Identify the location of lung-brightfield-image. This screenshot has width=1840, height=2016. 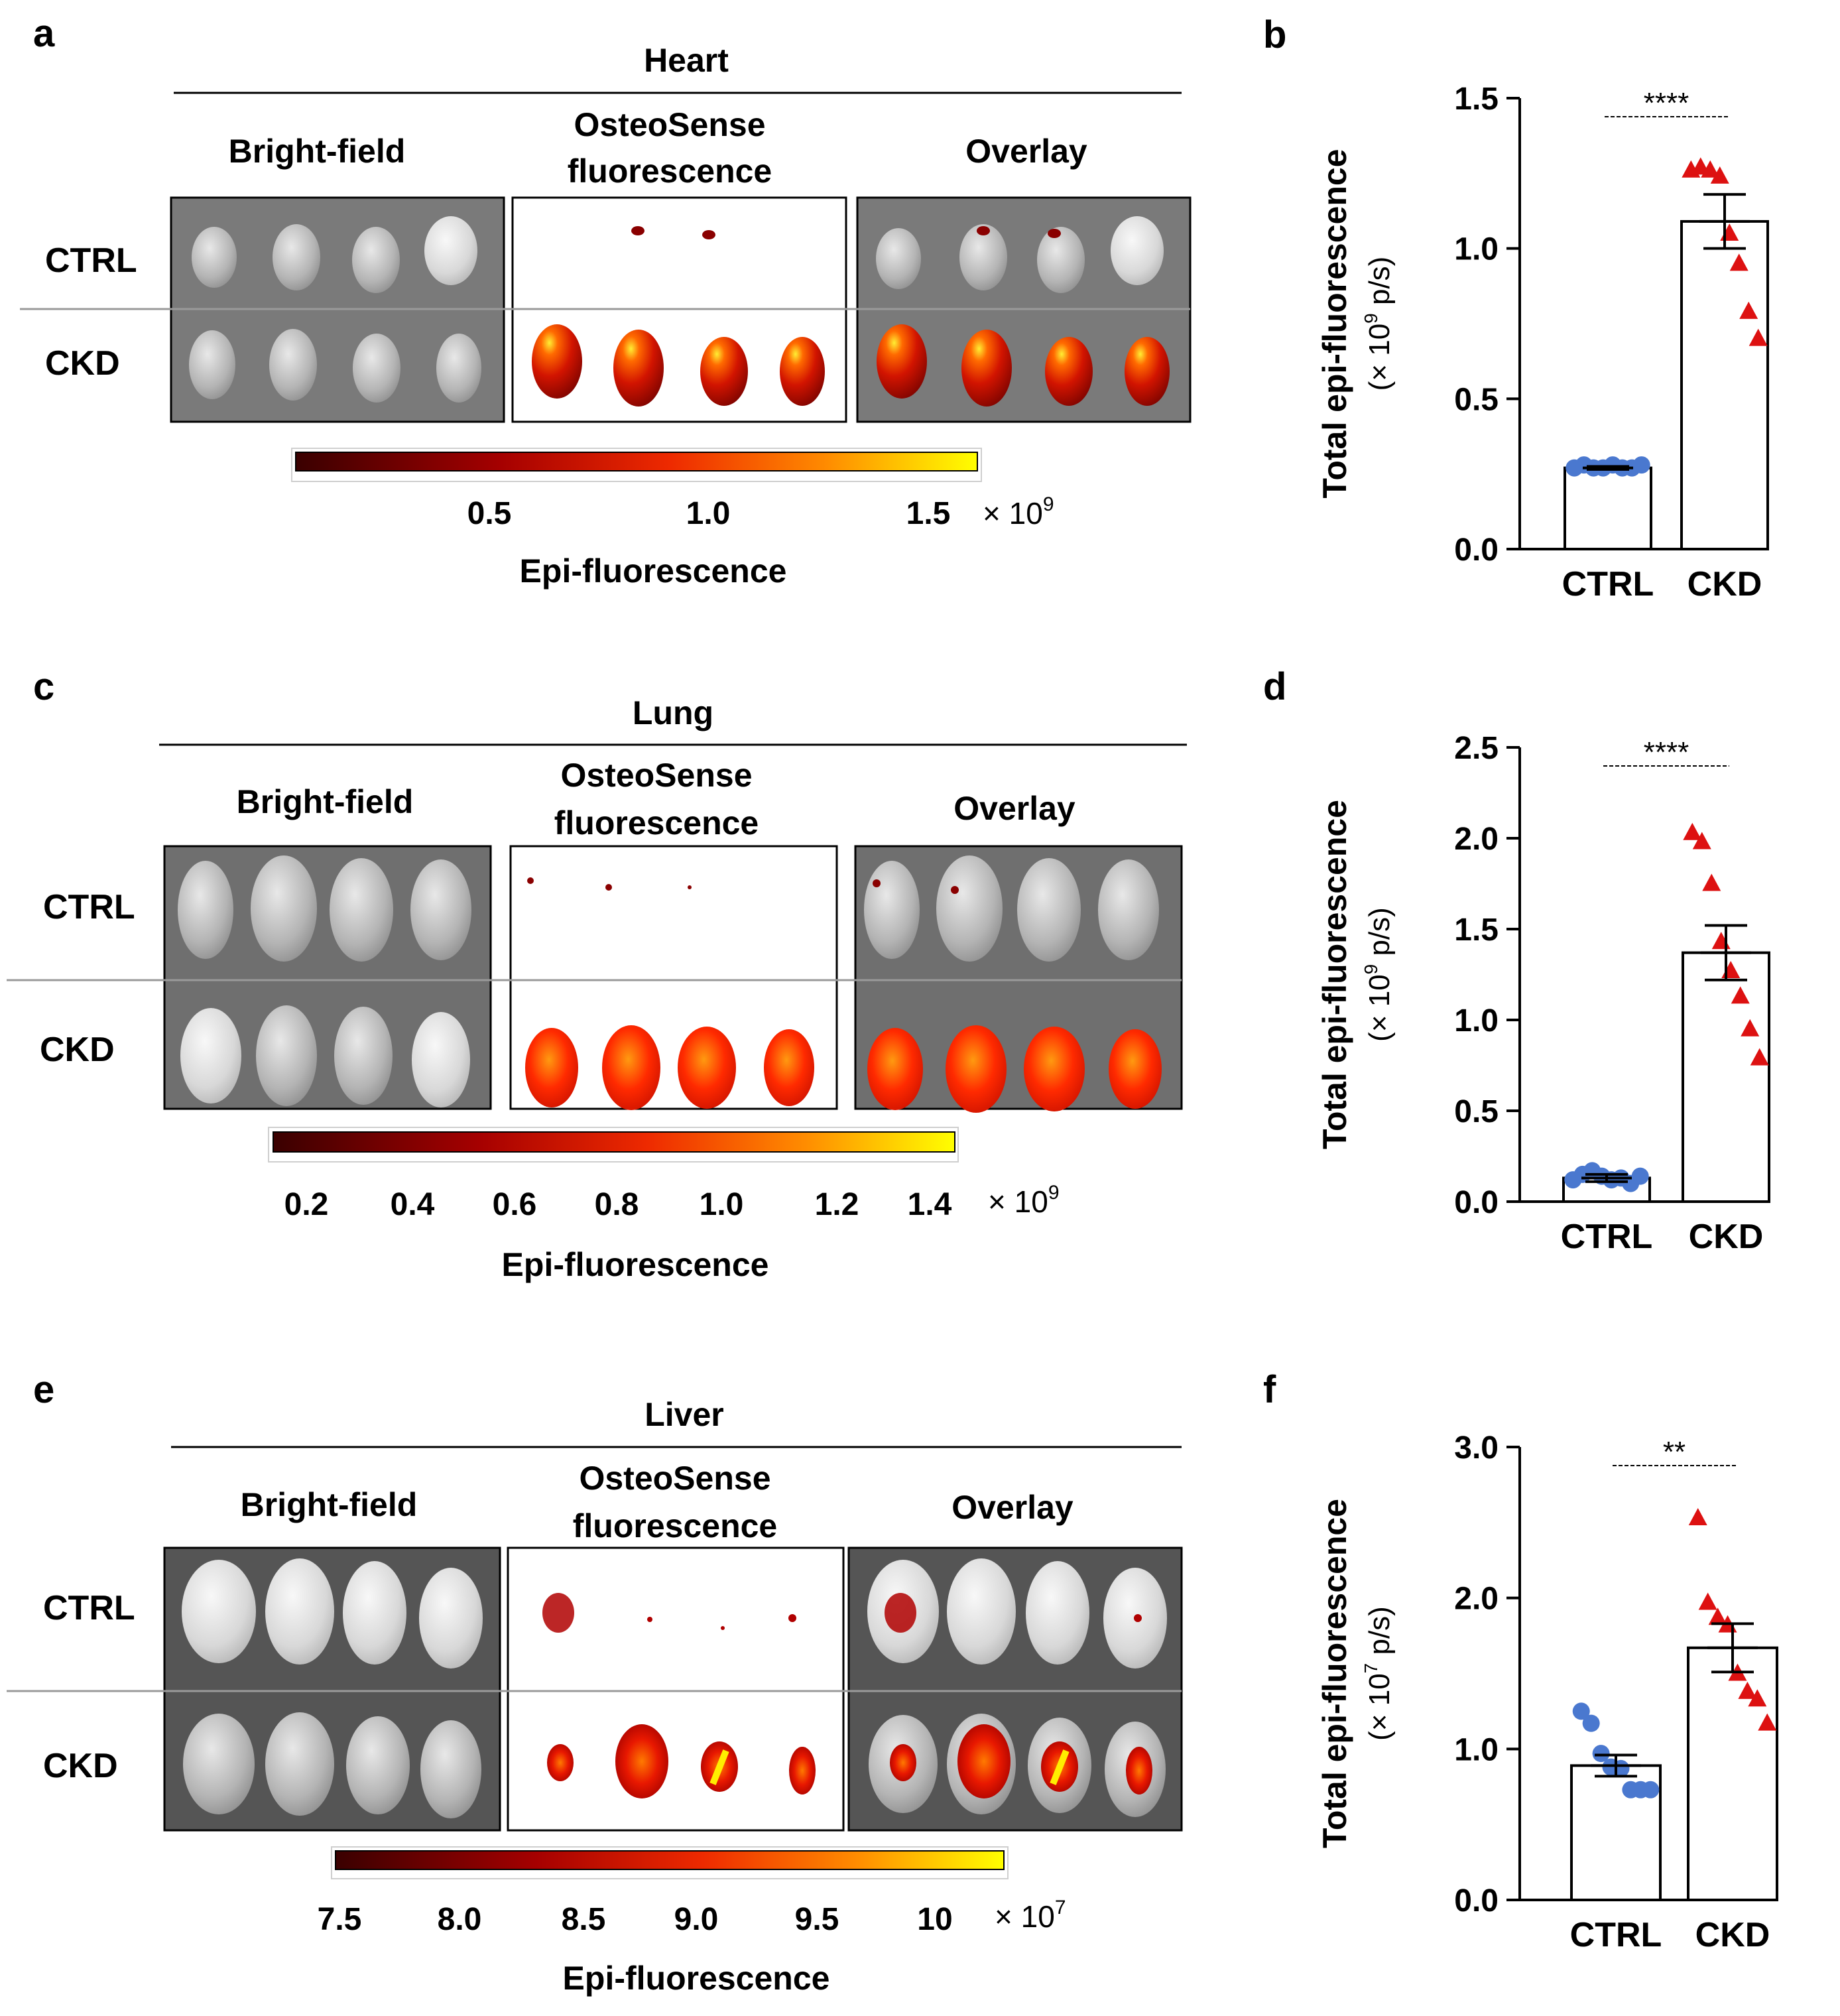
(327, 977).